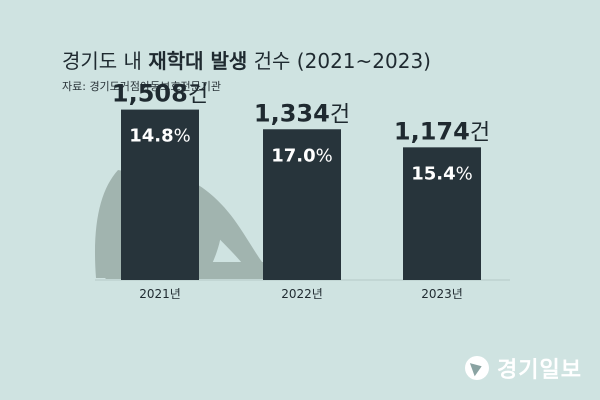  I want to click on source-note: 자료: 경기도거점아동보호전문기관, so click(141, 86).